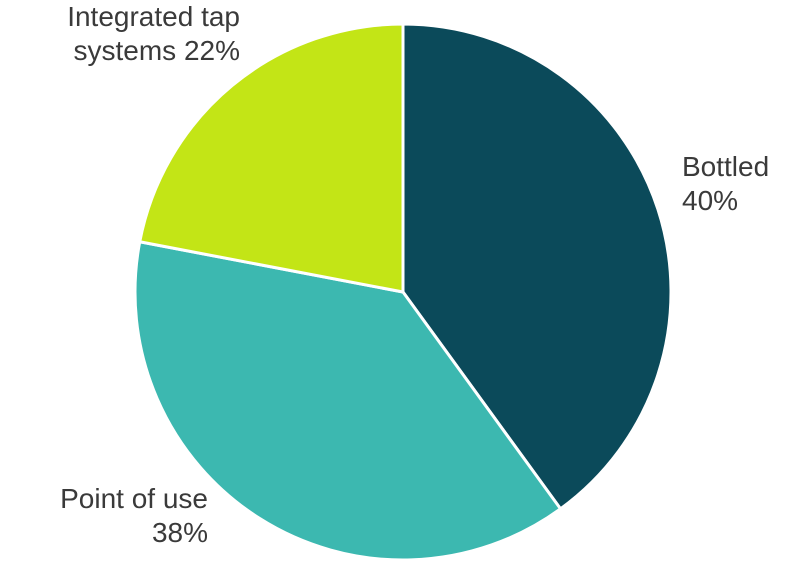 Image resolution: width=802 pixels, height=562 pixels. I want to click on slice-label-pou-line1: Point of use, so click(134, 498).